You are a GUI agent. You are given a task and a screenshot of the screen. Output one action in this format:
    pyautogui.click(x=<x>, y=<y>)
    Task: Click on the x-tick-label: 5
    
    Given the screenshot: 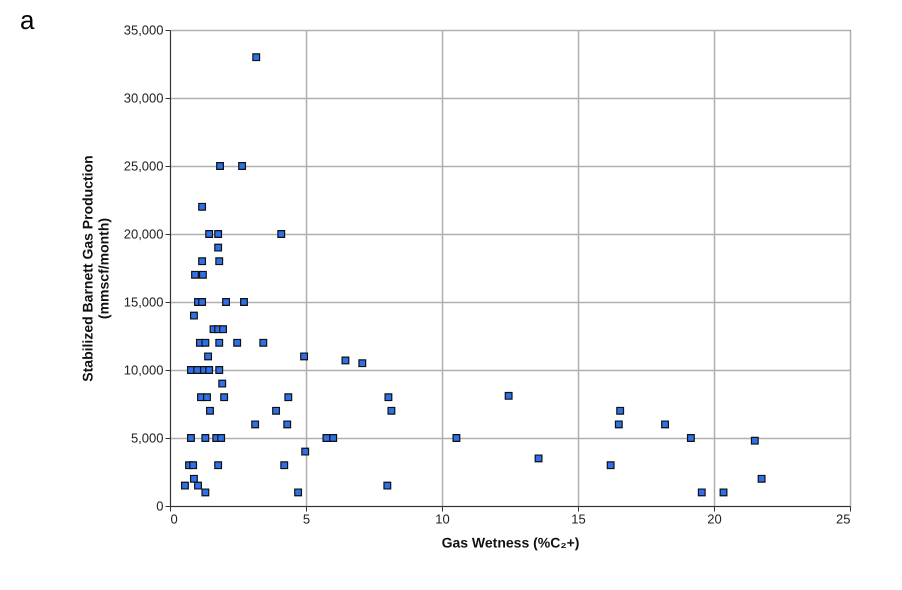 What is the action you would take?
    pyautogui.click(x=306, y=519)
    